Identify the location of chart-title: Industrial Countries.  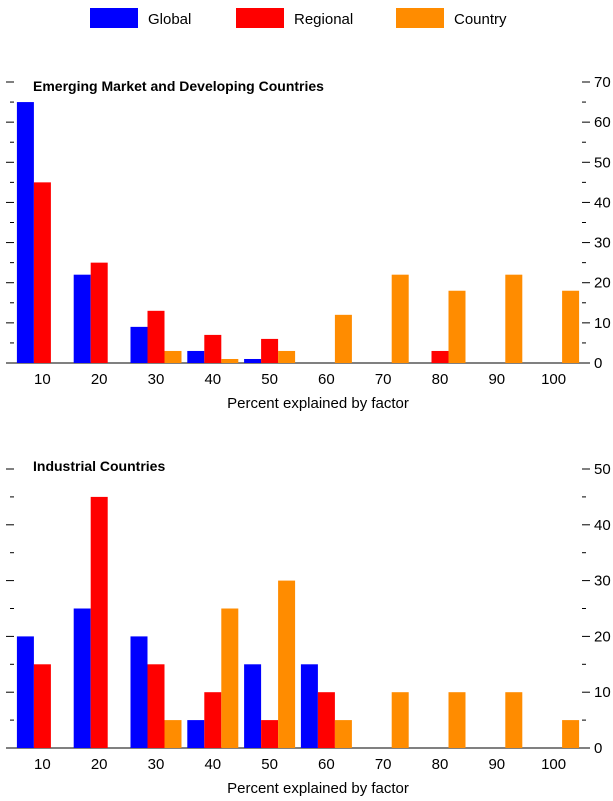
(99, 466).